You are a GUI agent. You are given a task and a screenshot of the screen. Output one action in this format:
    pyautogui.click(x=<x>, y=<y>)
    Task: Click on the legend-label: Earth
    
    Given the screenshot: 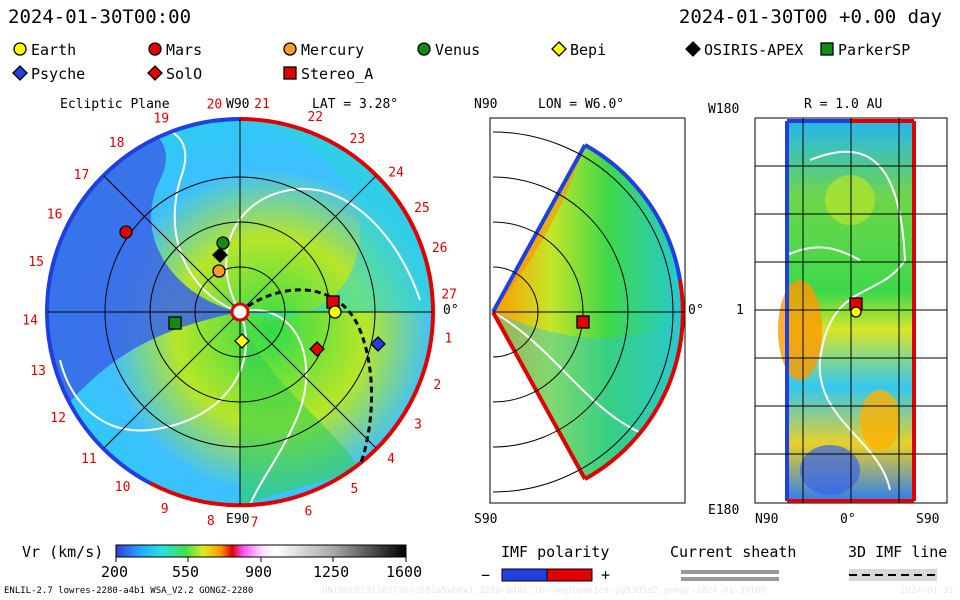 What is the action you would take?
    pyautogui.click(x=54, y=50)
    